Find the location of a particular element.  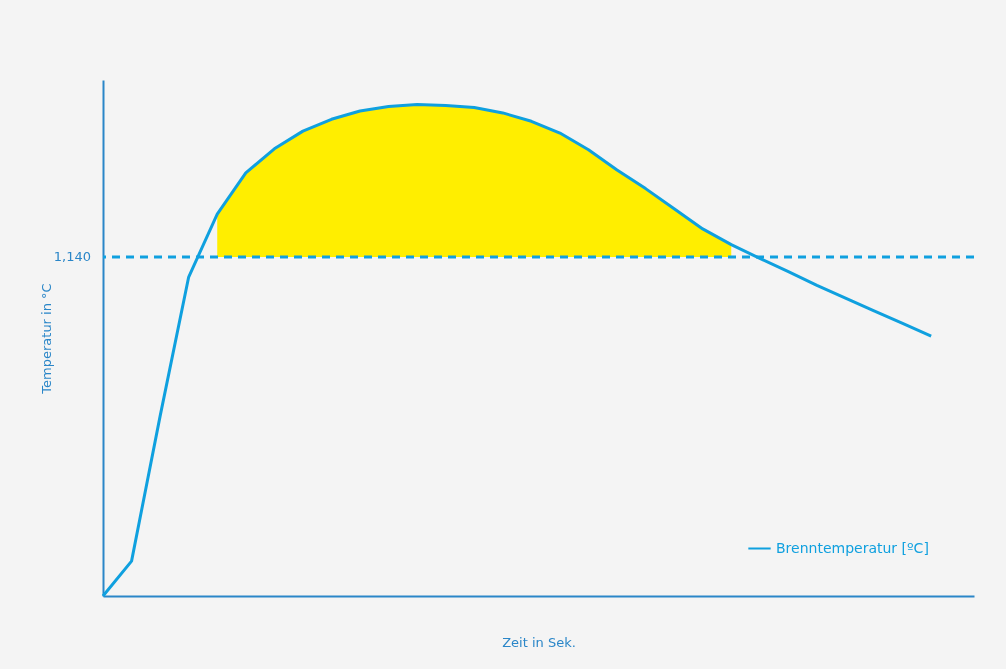

legend-label: Brenntemperatur [ºC] is located at coordinates (852, 547).